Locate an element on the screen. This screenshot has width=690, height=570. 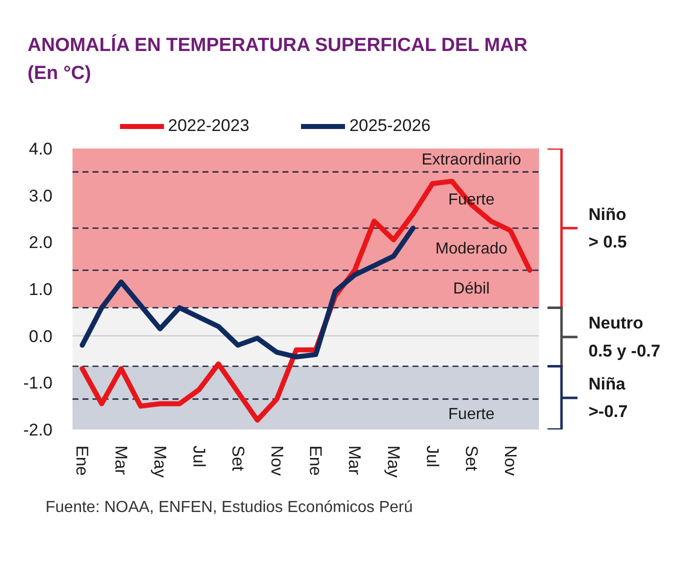
ref-line-label: Fuerte is located at coordinates (471, 414).